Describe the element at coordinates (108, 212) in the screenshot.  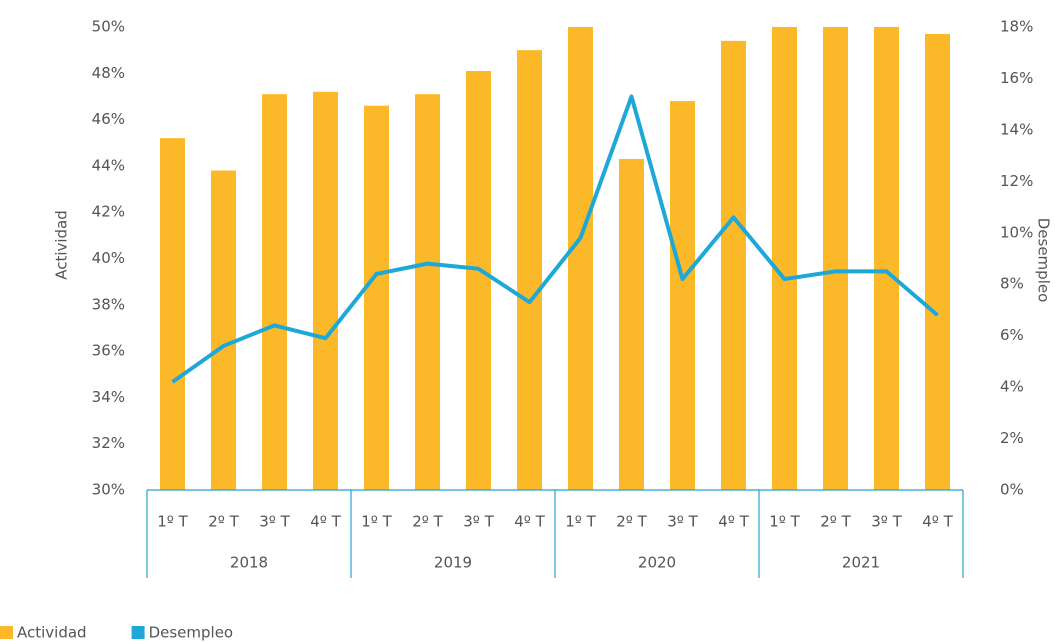
I see `y-tick-label: 42%` at that location.